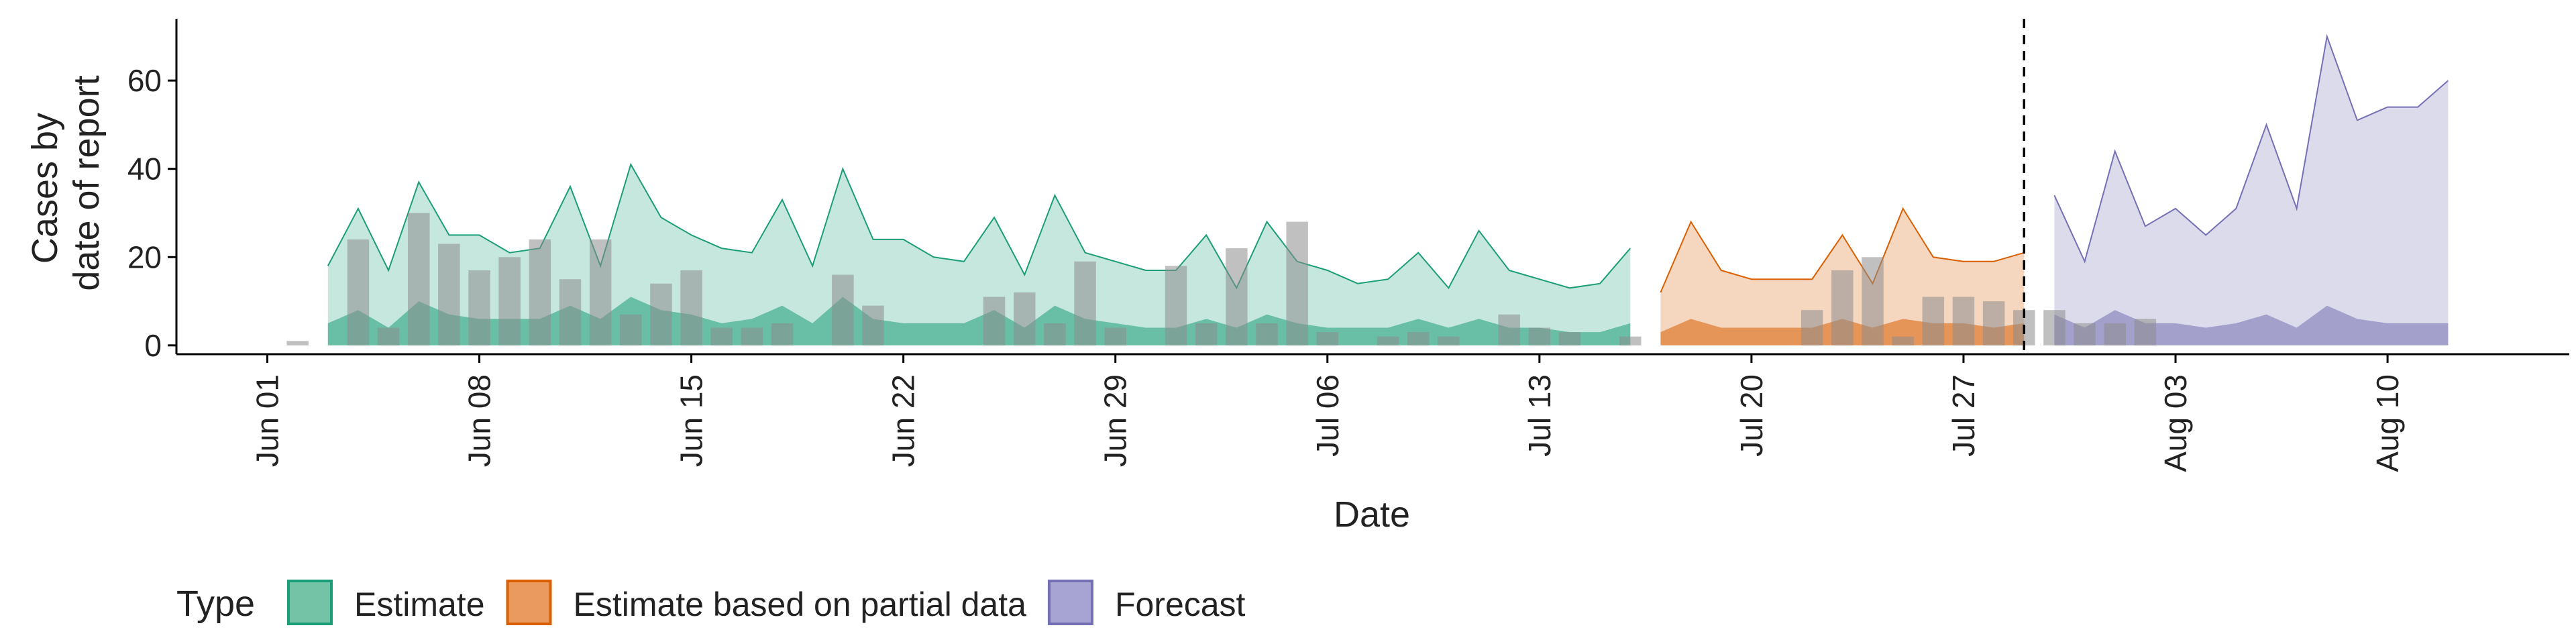  What do you see at coordinates (2251, 149) in the screenshot?
I see `upper-line-forecast` at bounding box center [2251, 149].